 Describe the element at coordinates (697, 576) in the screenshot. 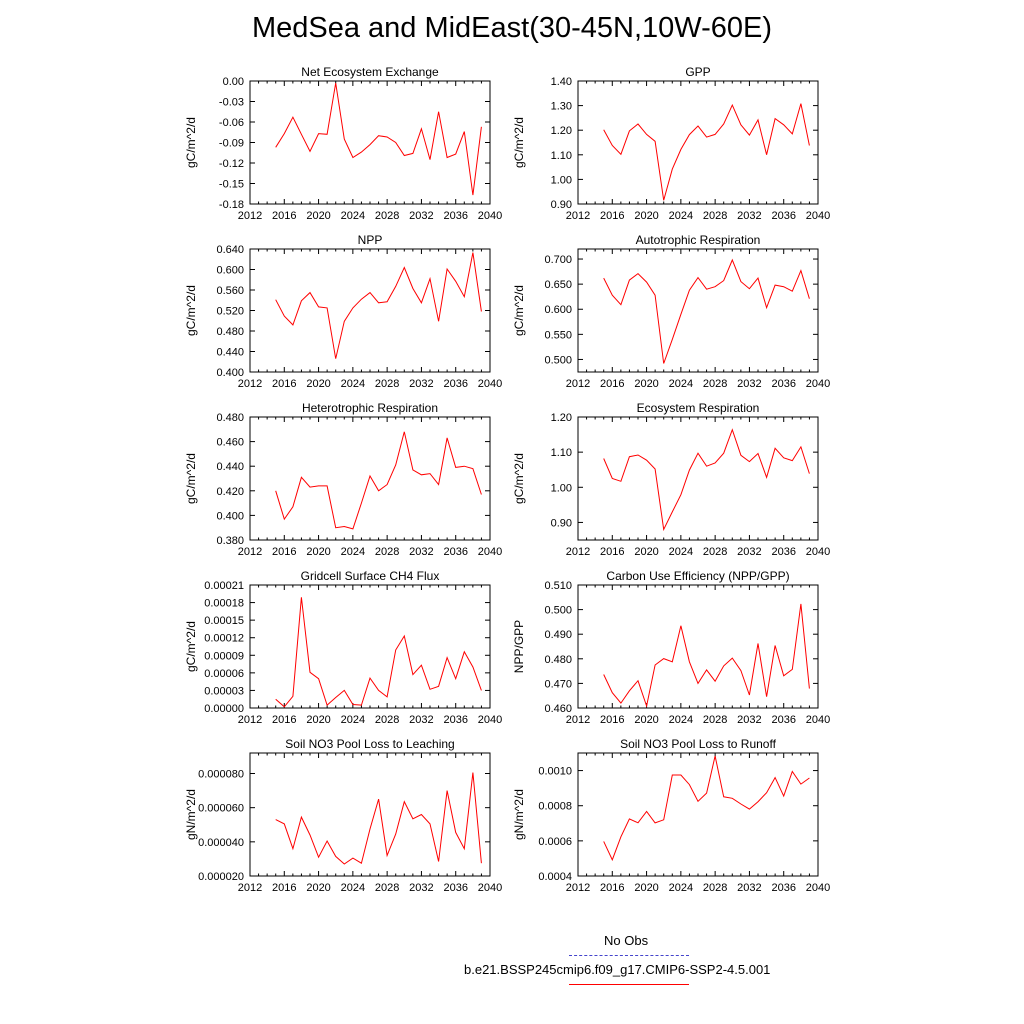

I see `chart-title: Carbon Use Efficiency (NPP/GPP)` at that location.